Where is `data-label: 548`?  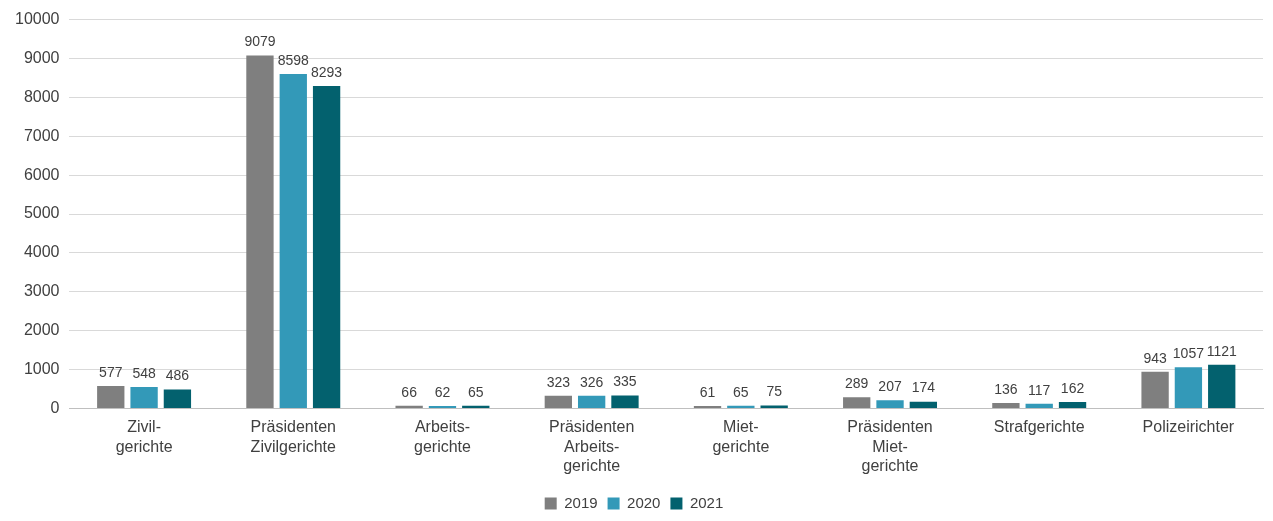
data-label: 548 is located at coordinates (144, 372).